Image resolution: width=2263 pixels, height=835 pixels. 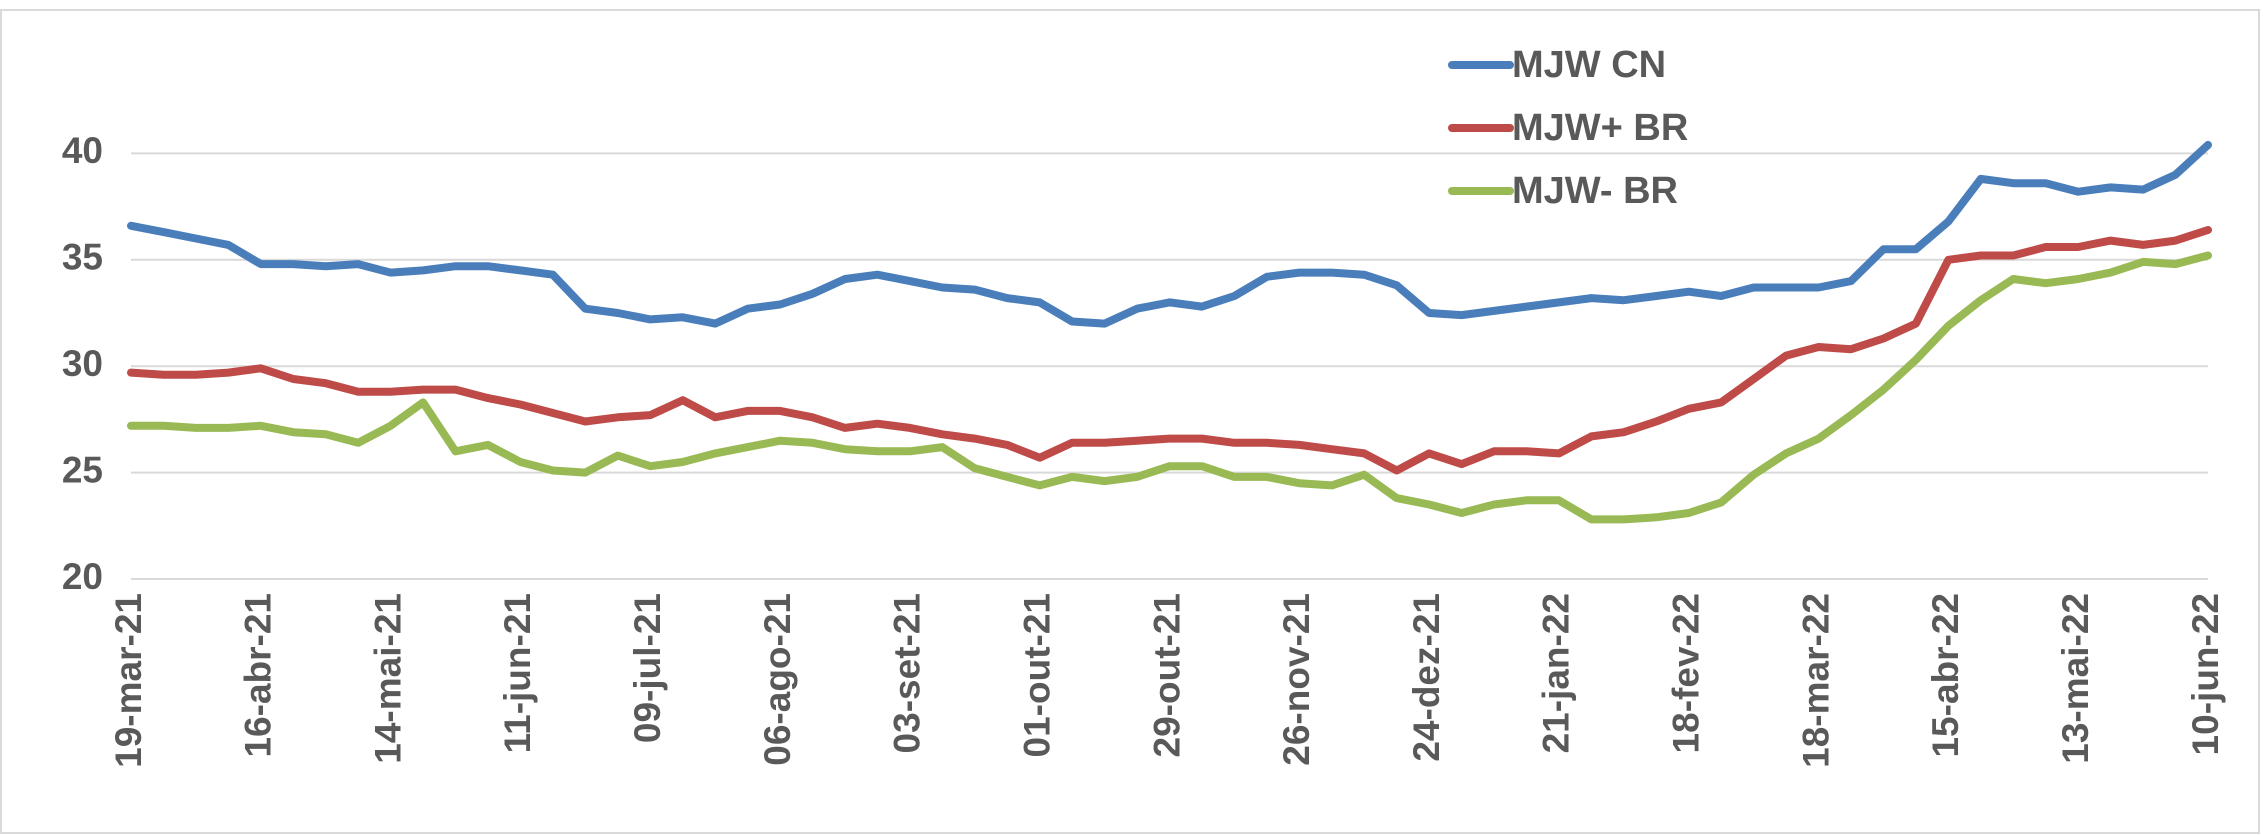 I want to click on x-tick-label: 06-ago-21, so click(x=777, y=679).